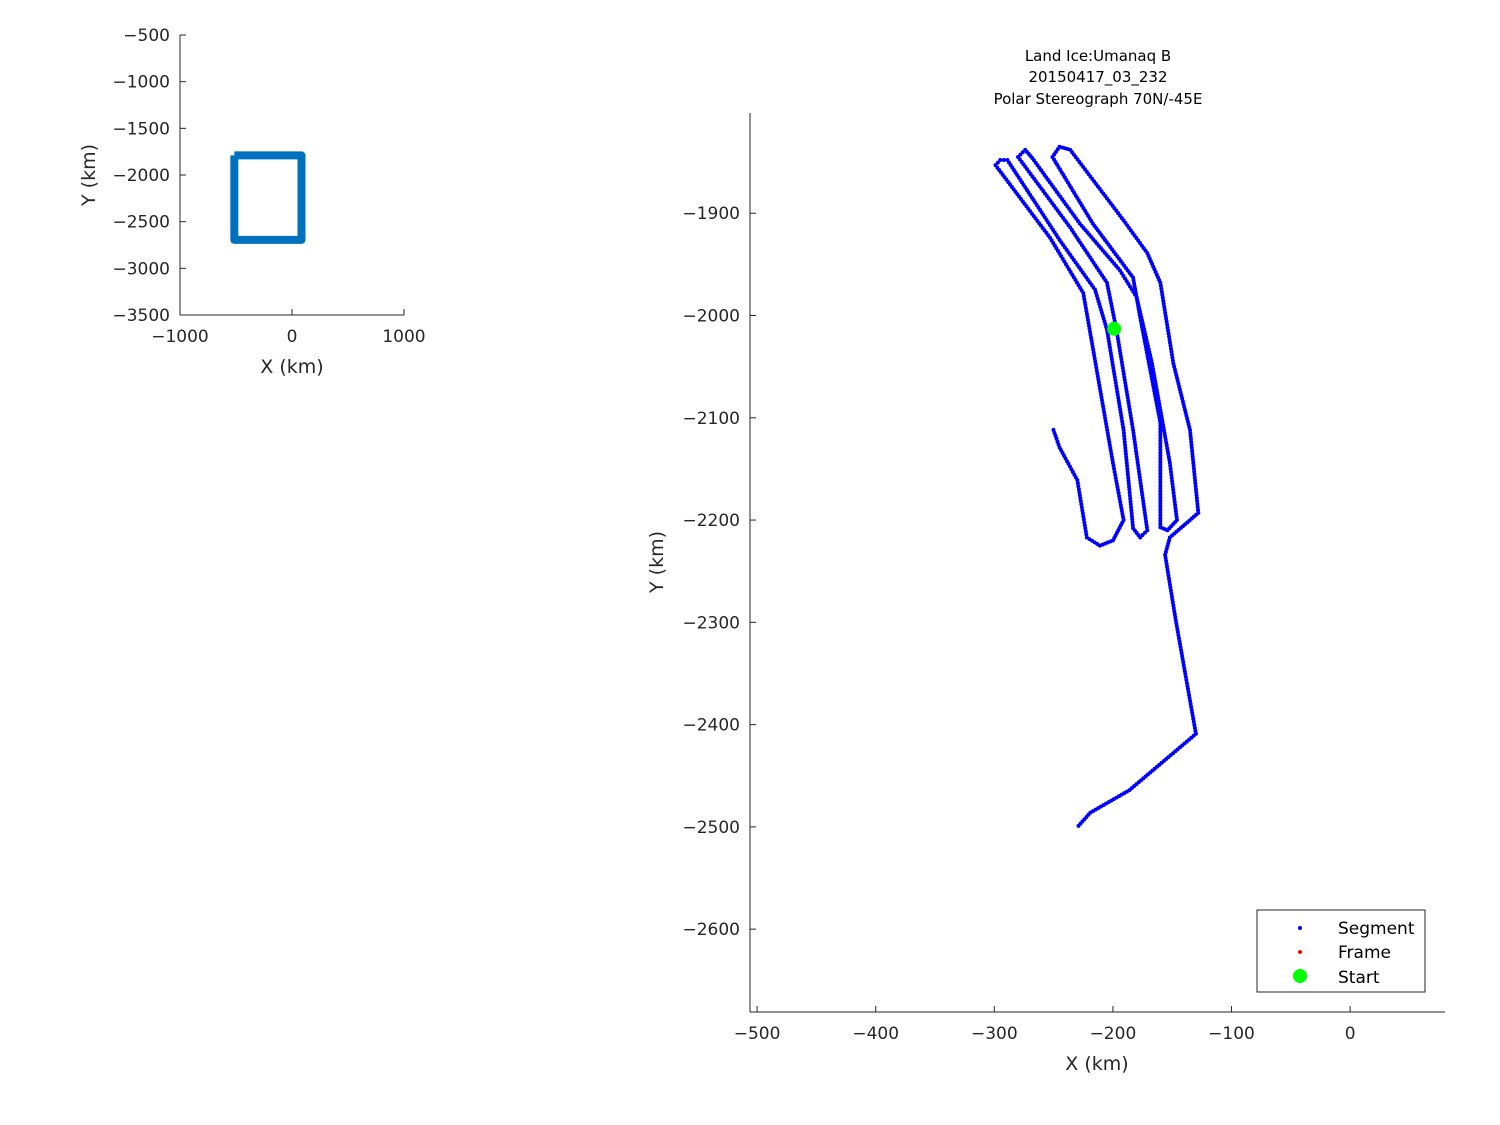  Describe the element at coordinates (1114, 328) in the screenshot. I see `start-marker` at that location.